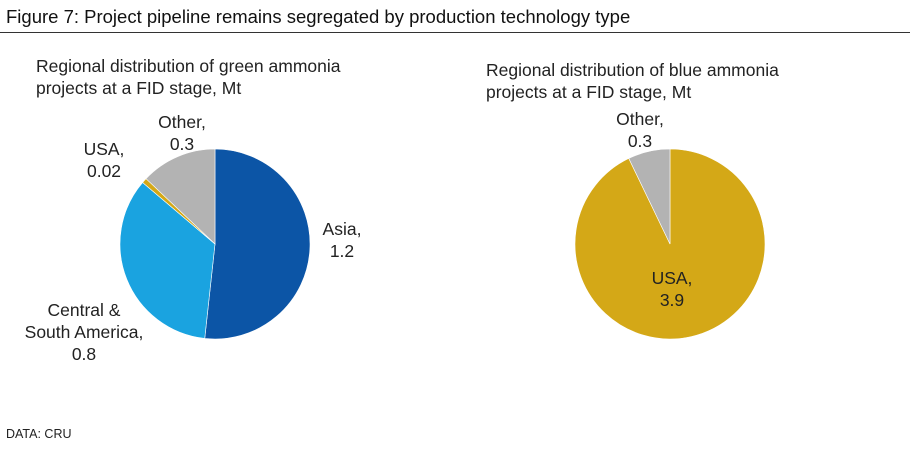  What do you see at coordinates (84, 332) in the screenshot?
I see `green-ammonia-slice-label: Central & South America, 0.8` at bounding box center [84, 332].